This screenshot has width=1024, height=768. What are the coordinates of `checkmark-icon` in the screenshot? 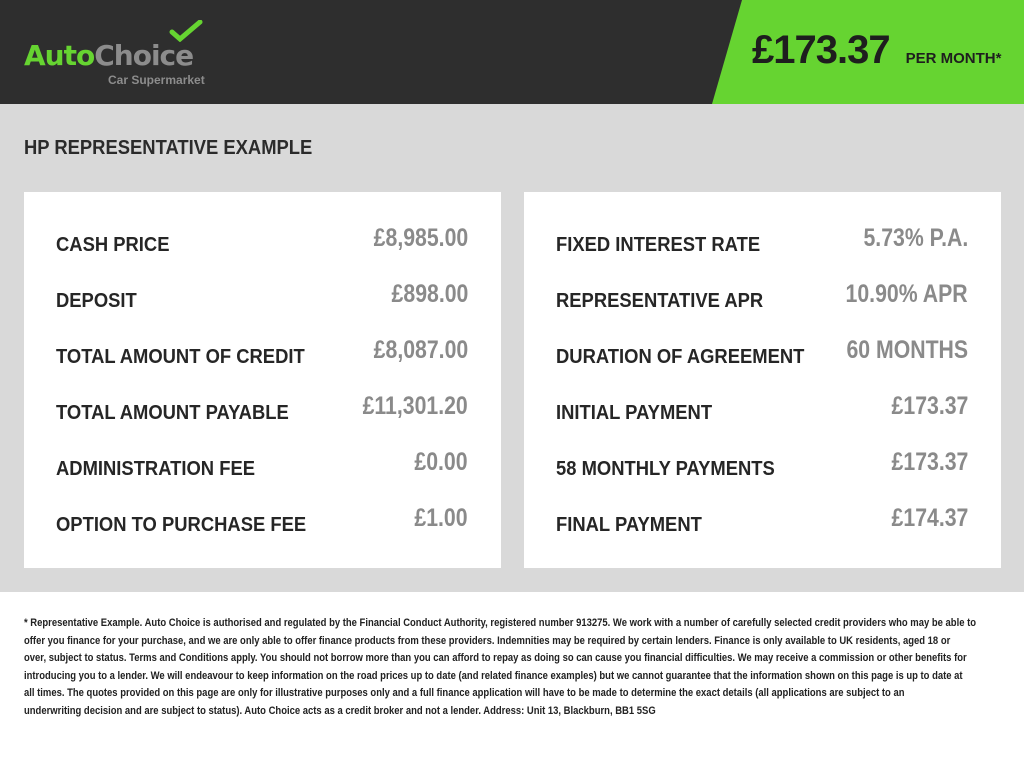 It's located at (186, 31).